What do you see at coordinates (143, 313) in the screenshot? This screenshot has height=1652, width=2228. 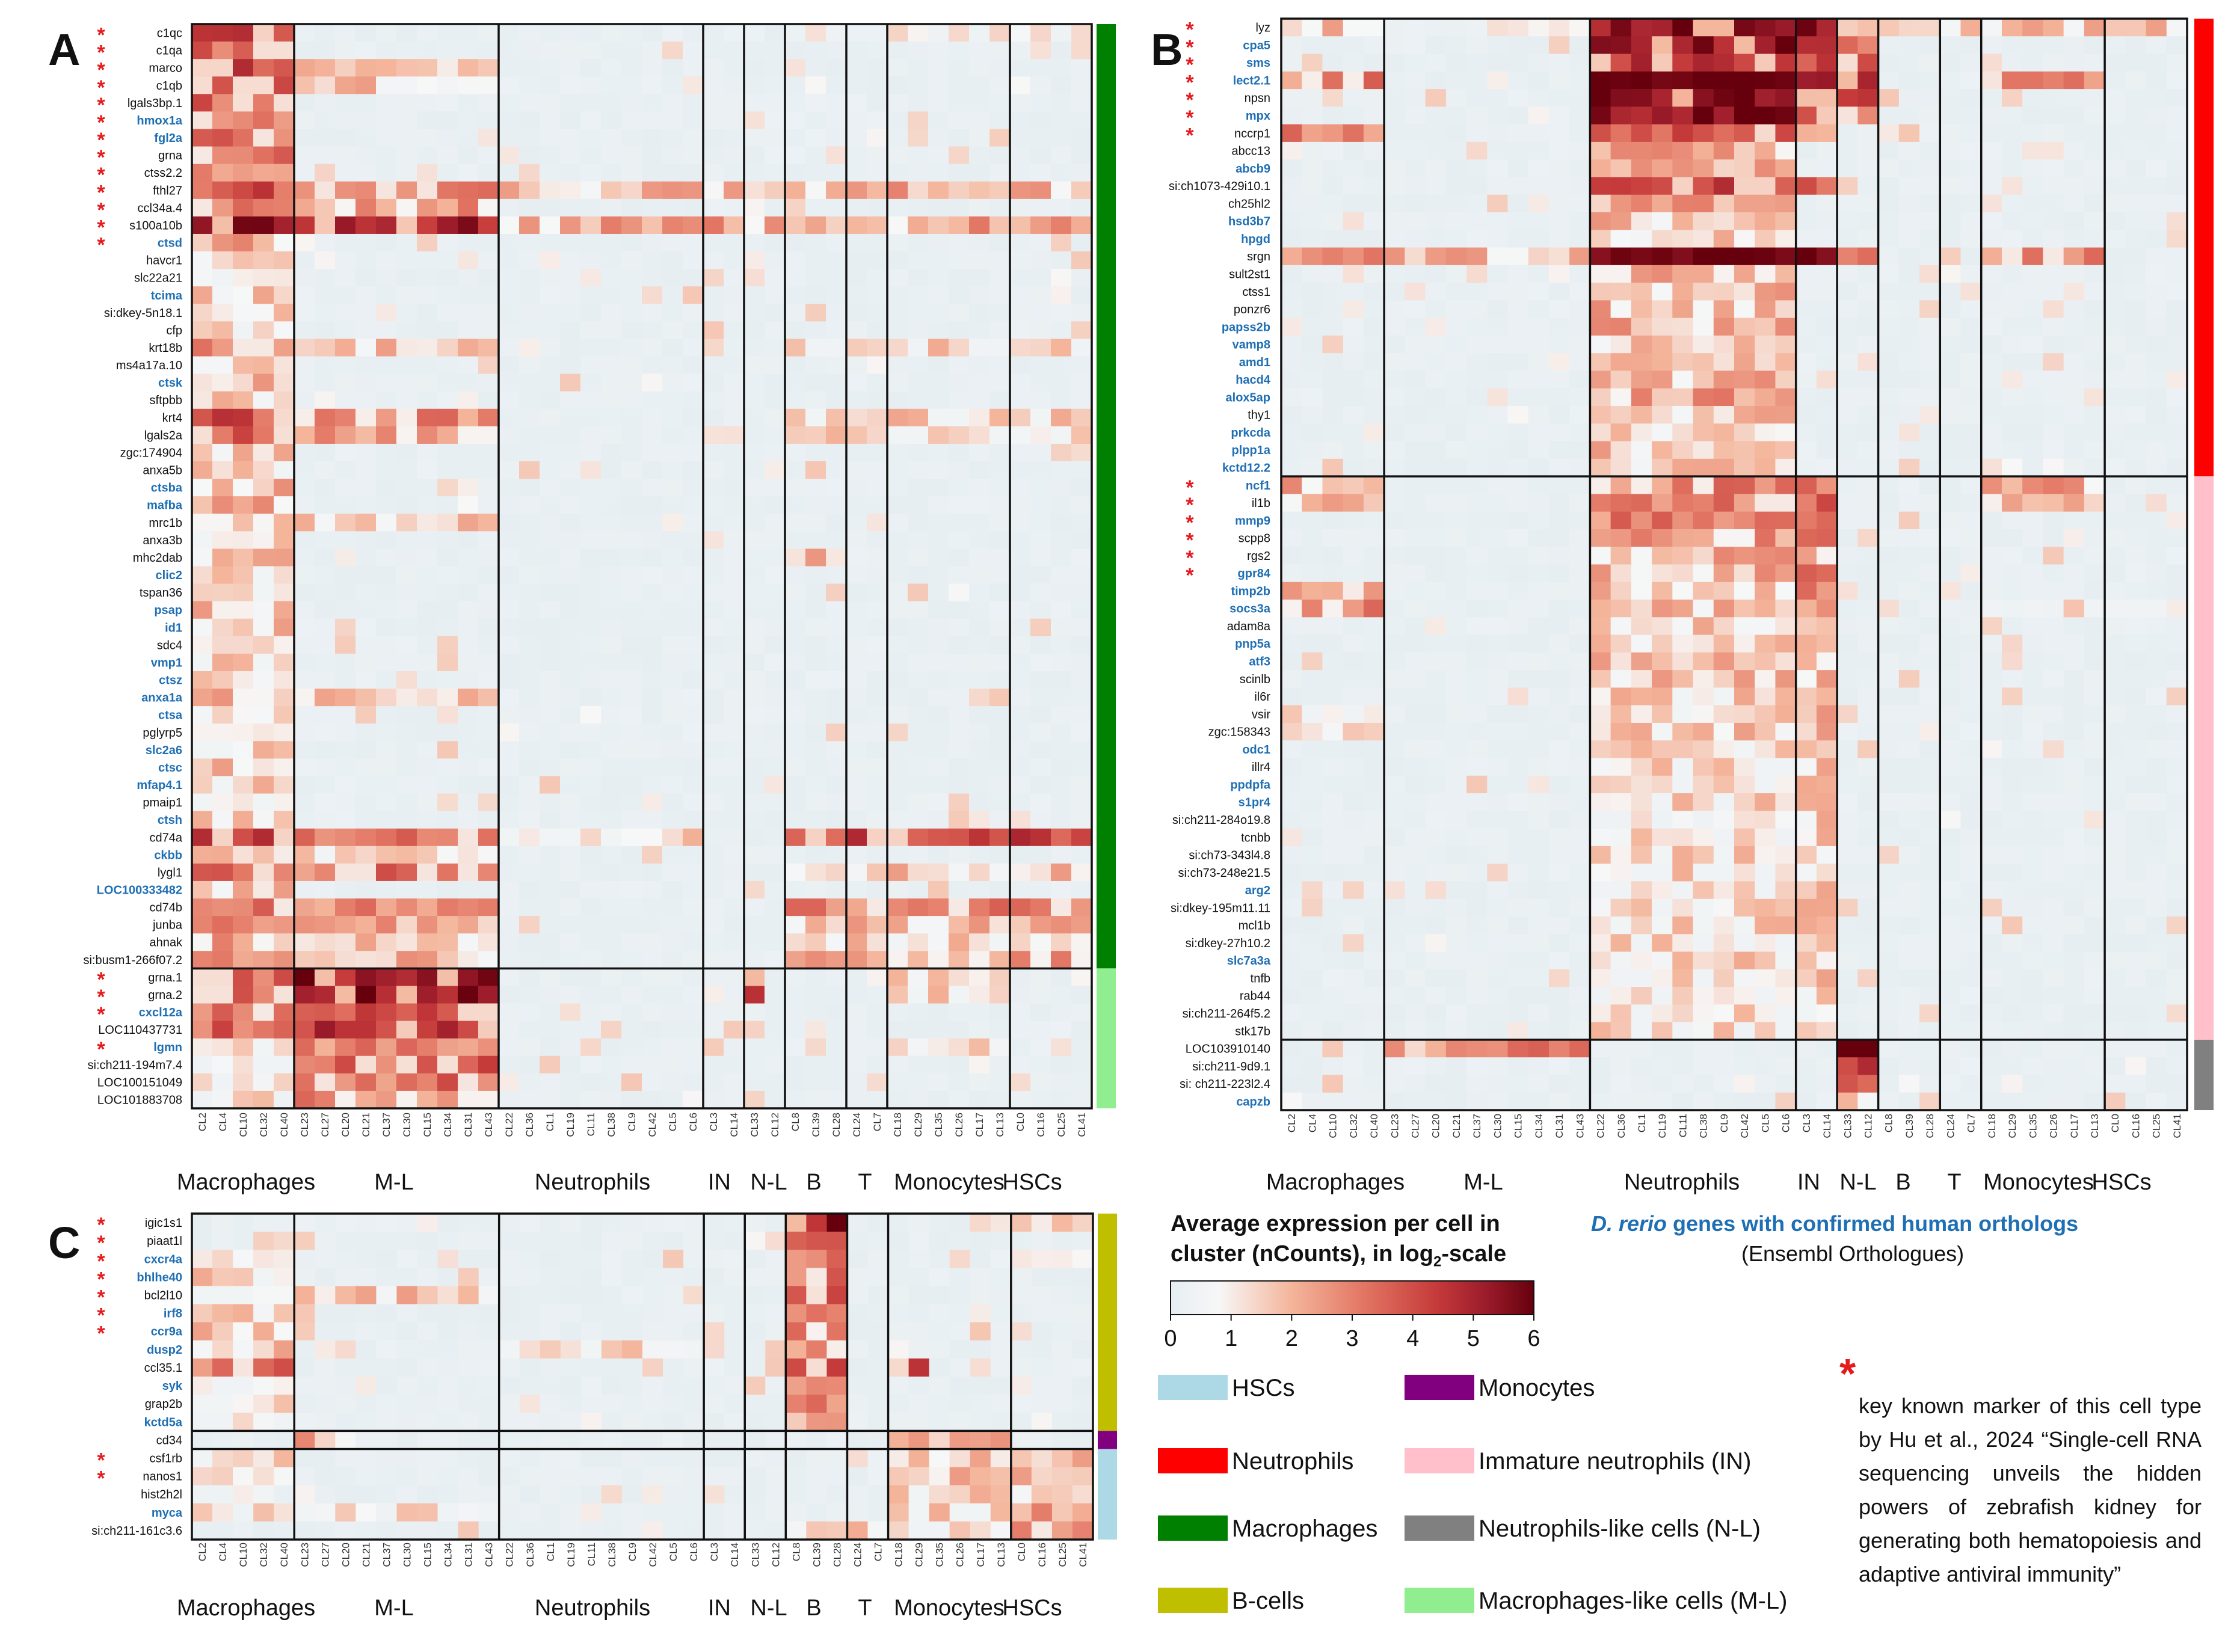 I see `gene-label: si:dkey-5n18.1` at bounding box center [143, 313].